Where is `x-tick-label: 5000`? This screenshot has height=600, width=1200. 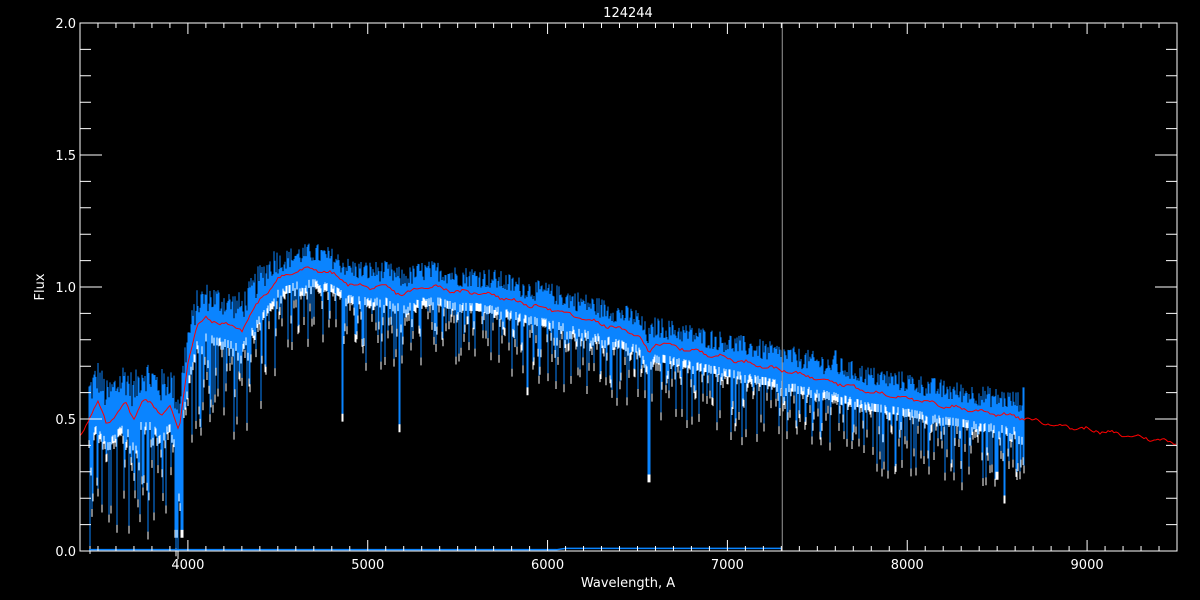 x-tick-label: 5000 is located at coordinates (367, 565).